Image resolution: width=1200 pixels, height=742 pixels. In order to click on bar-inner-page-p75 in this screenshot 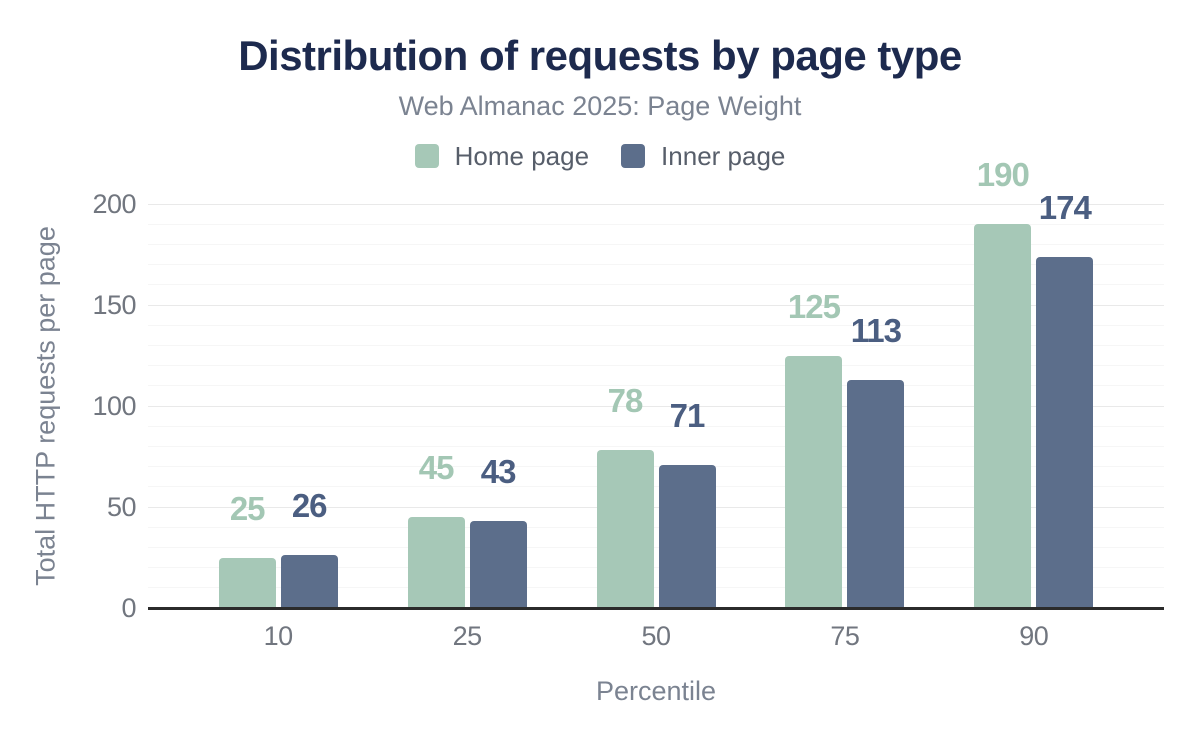, I will do `click(876, 493)`.